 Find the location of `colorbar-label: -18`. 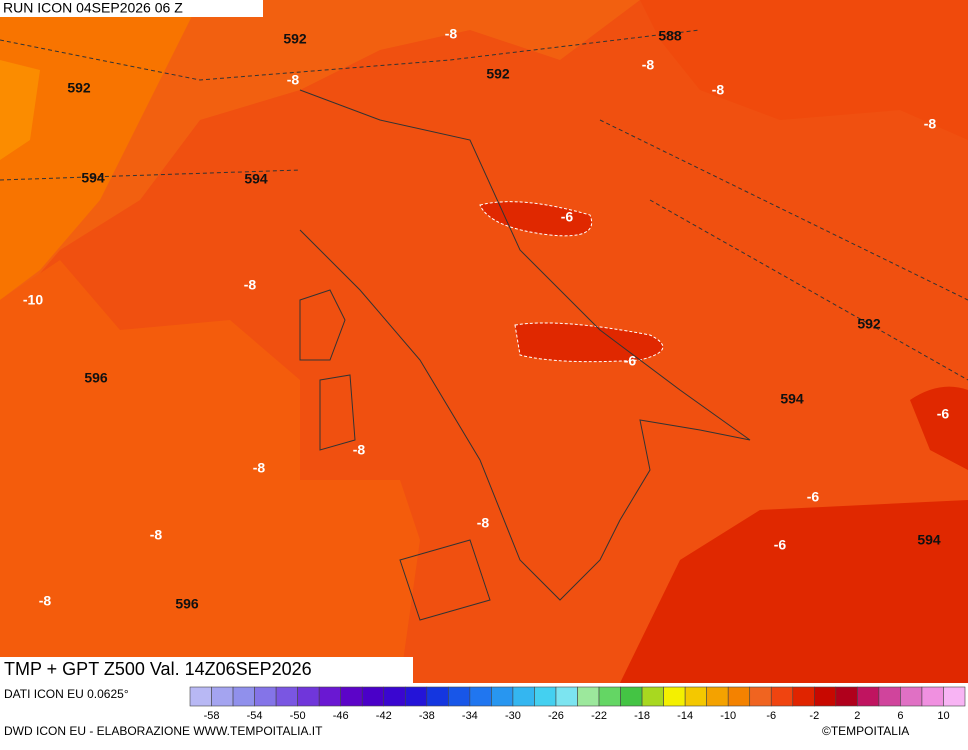

colorbar-label: -18 is located at coordinates (642, 716).